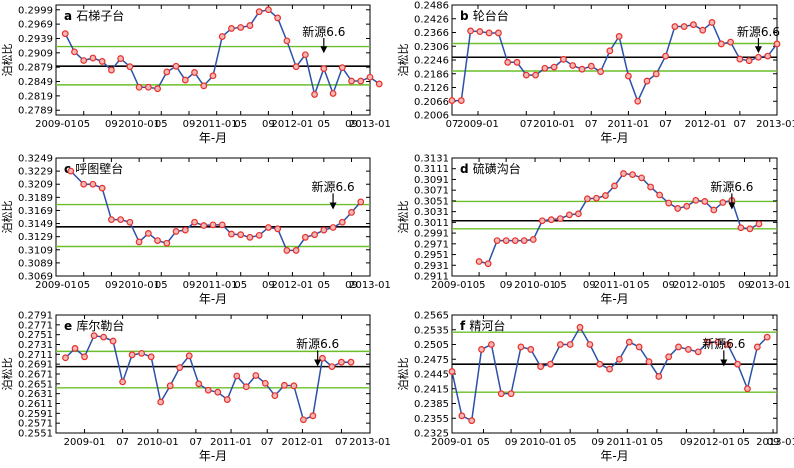 This screenshot has width=794, height=468. I want to click on x-tick-label: 2010-01, so click(139, 124).